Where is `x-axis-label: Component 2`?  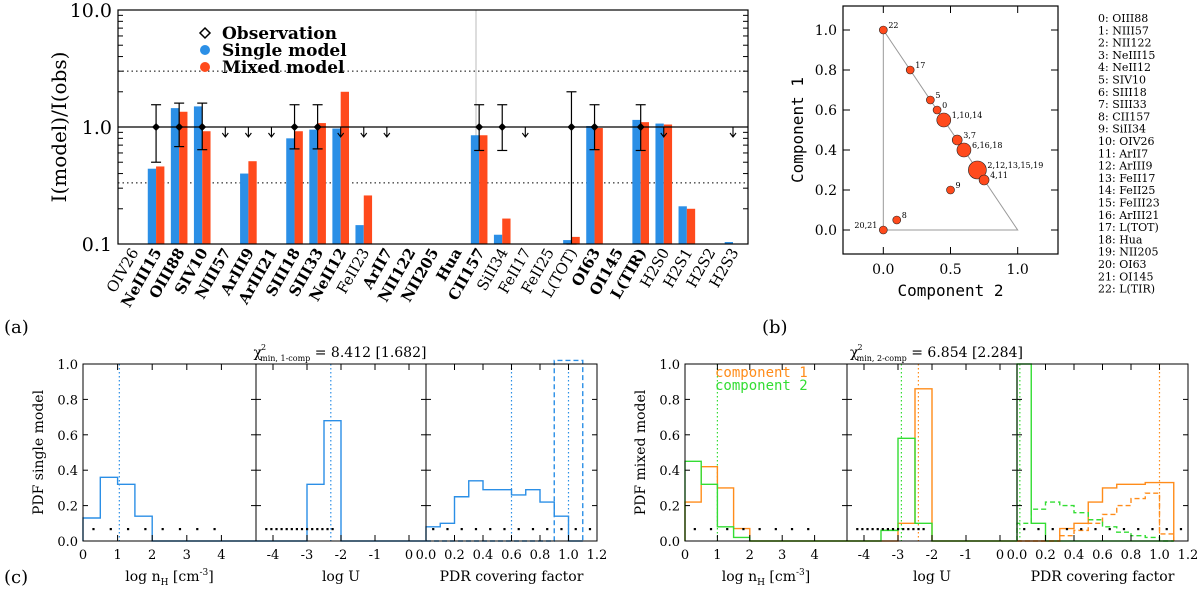
x-axis-label: Component 2 is located at coordinates (951, 290).